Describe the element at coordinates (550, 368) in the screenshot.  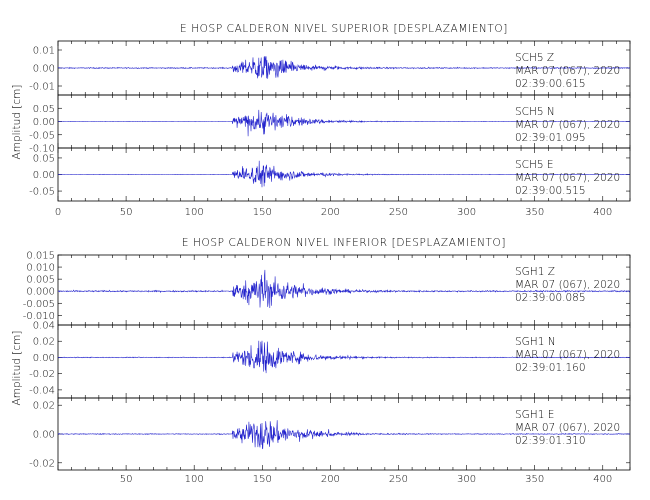
I see `time-label: 02:39:01.160` at that location.